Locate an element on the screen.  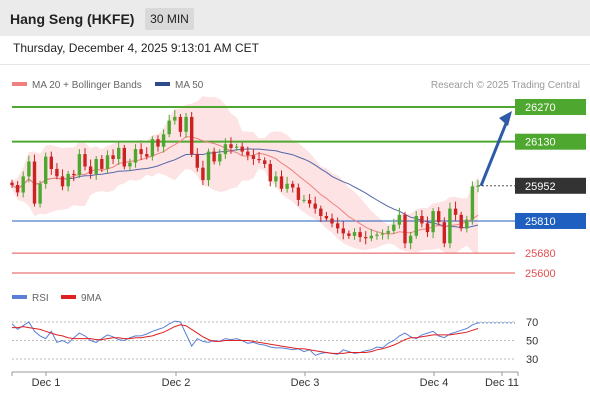
ma9-swatch is located at coordinates (68, 297).